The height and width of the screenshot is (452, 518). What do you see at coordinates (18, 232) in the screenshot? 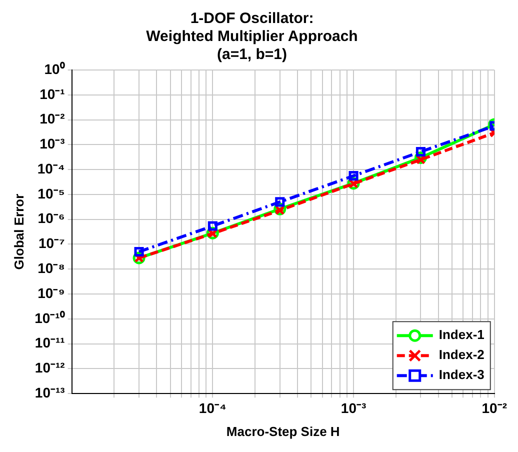
I see `y-axis-title: Global Error` at bounding box center [18, 232].